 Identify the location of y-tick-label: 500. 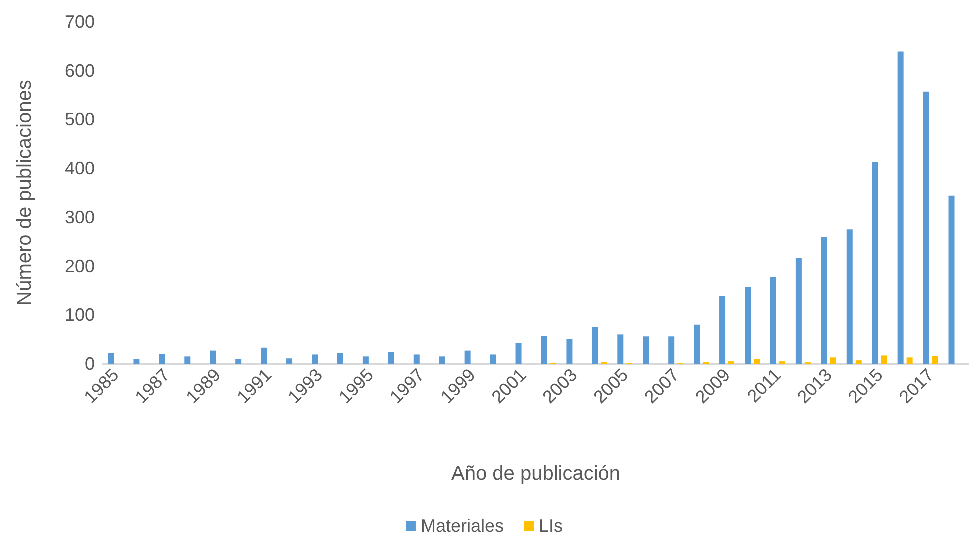
(79, 120).